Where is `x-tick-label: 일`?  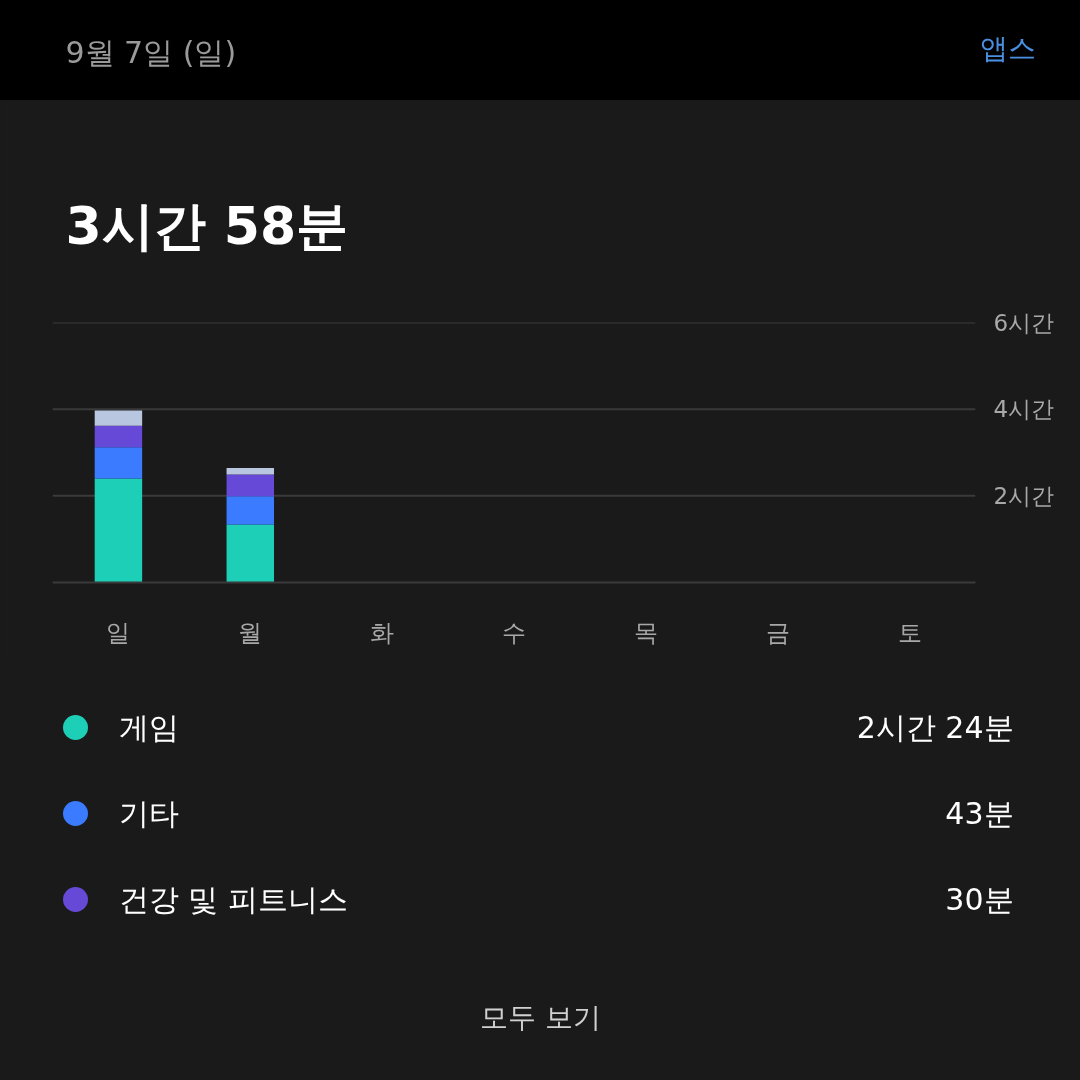 x-tick-label: 일 is located at coordinates (118, 632).